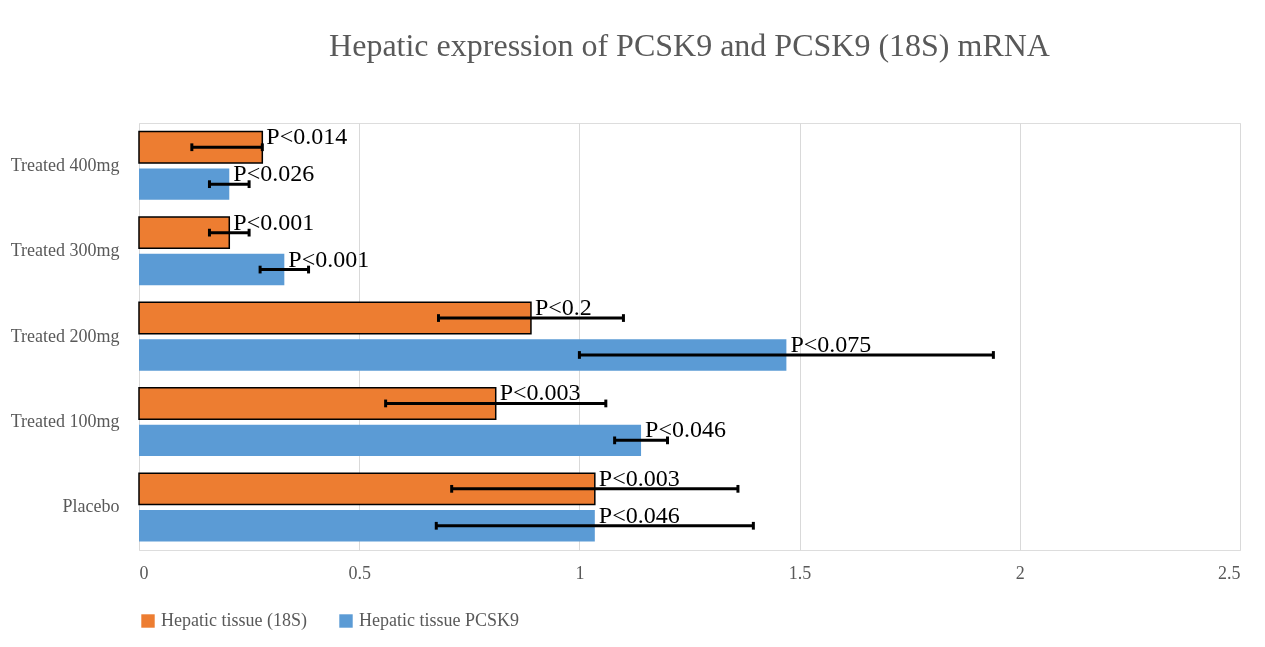 This screenshot has width=1265, height=647. What do you see at coordinates (831, 343) in the screenshot?
I see `data-label: P<0.075` at bounding box center [831, 343].